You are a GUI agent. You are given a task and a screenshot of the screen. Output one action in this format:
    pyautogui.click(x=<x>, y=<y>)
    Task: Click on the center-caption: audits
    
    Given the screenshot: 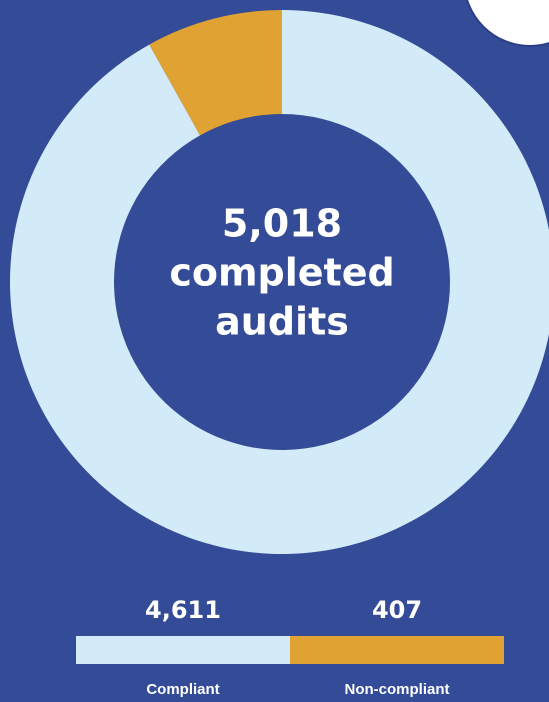 What is the action you would take?
    pyautogui.click(x=282, y=322)
    